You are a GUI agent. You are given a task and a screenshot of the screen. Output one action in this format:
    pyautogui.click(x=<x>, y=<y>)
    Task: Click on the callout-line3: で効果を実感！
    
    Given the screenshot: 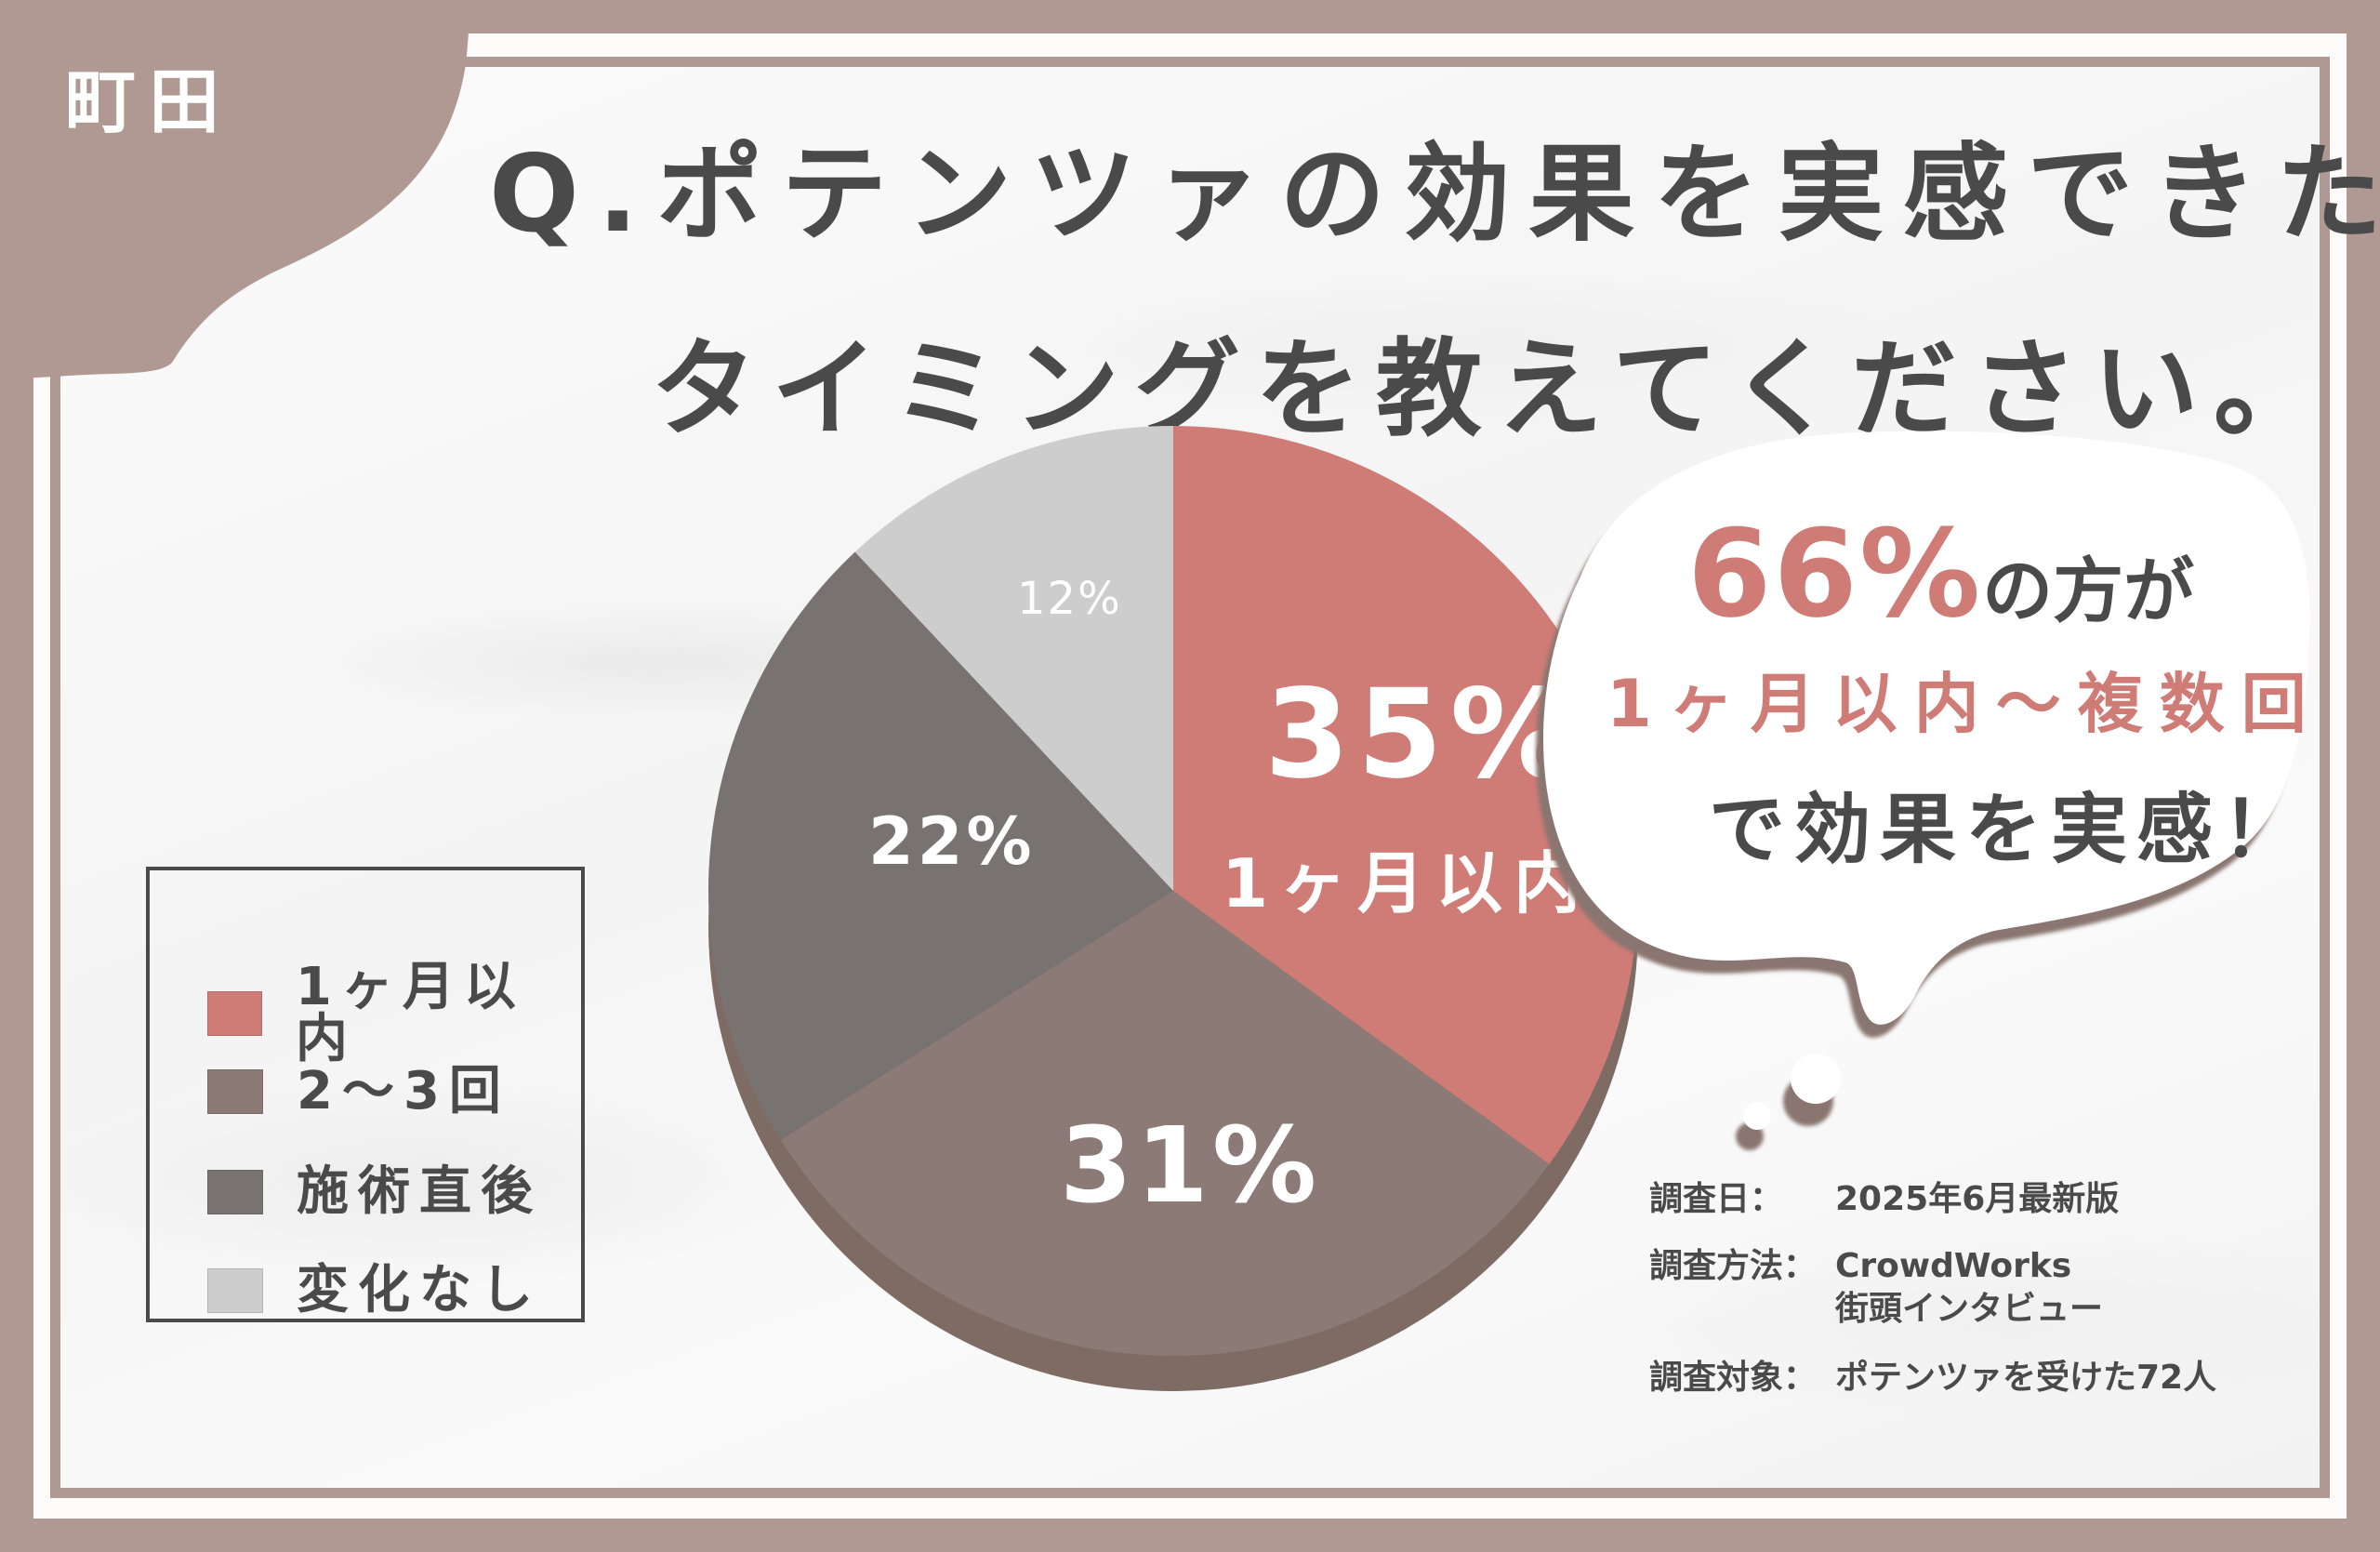 What is the action you would take?
    pyautogui.click(x=2008, y=830)
    